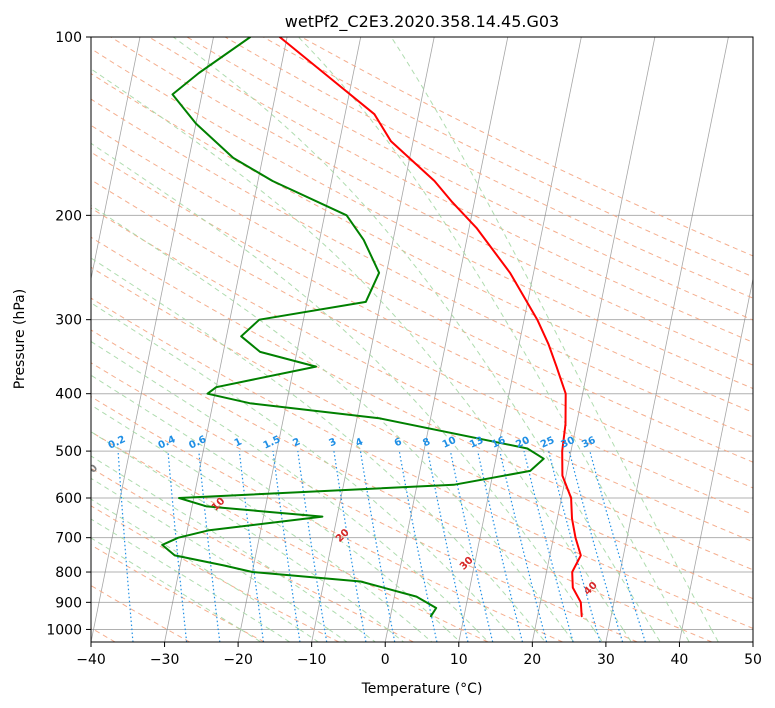 The width and height of the screenshot is (775, 708). What do you see at coordinates (753, 660) in the screenshot?
I see `x-tick-label: 50` at bounding box center [753, 660].